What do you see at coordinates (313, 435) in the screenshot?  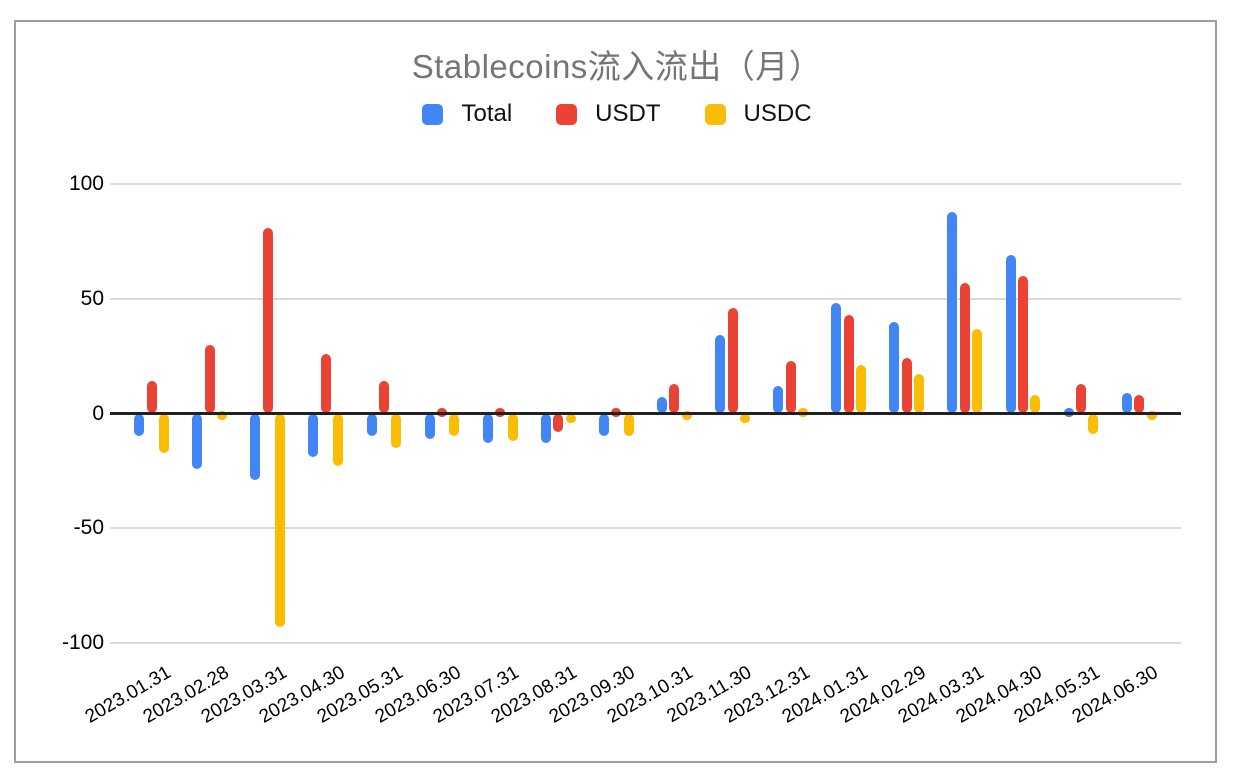 I see `bar-total-2023.04.30` at bounding box center [313, 435].